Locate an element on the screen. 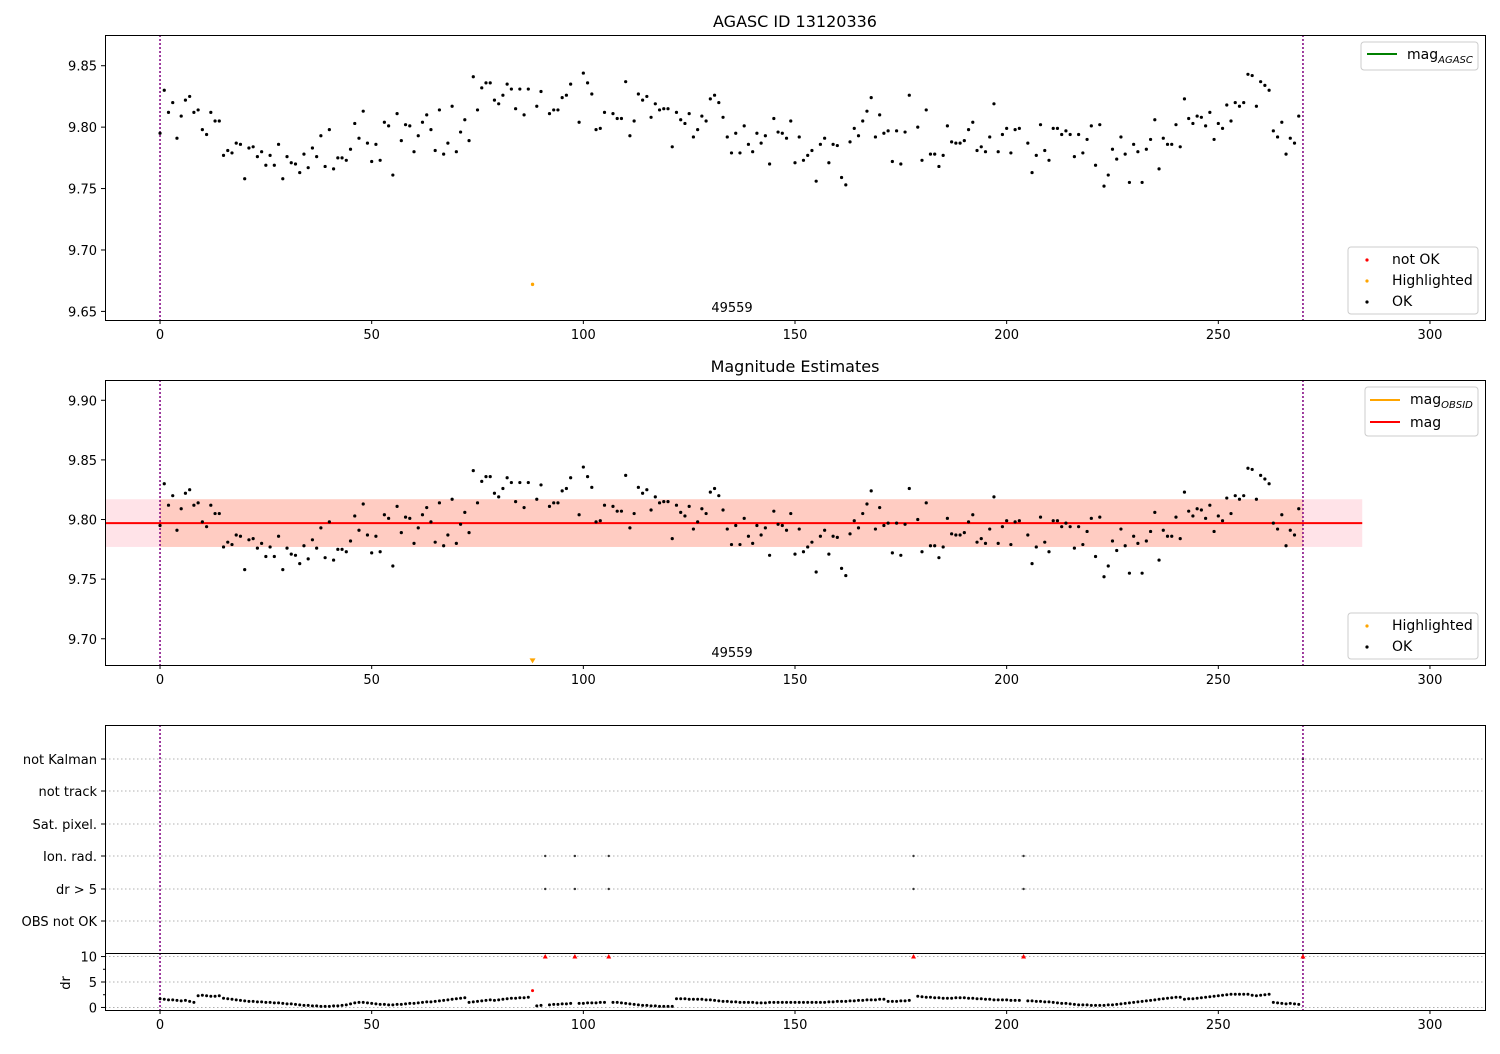  magnitude-obsid-label: 49559 is located at coordinates (731, 653).